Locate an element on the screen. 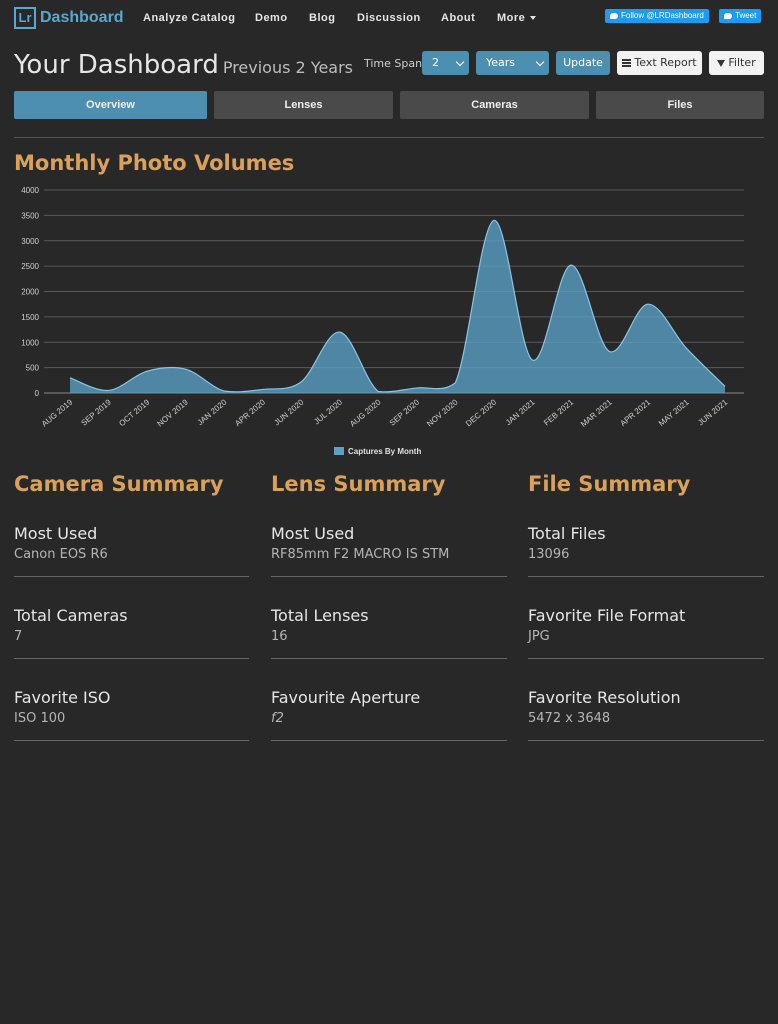  y-tick-label: 1500 is located at coordinates (30, 317).